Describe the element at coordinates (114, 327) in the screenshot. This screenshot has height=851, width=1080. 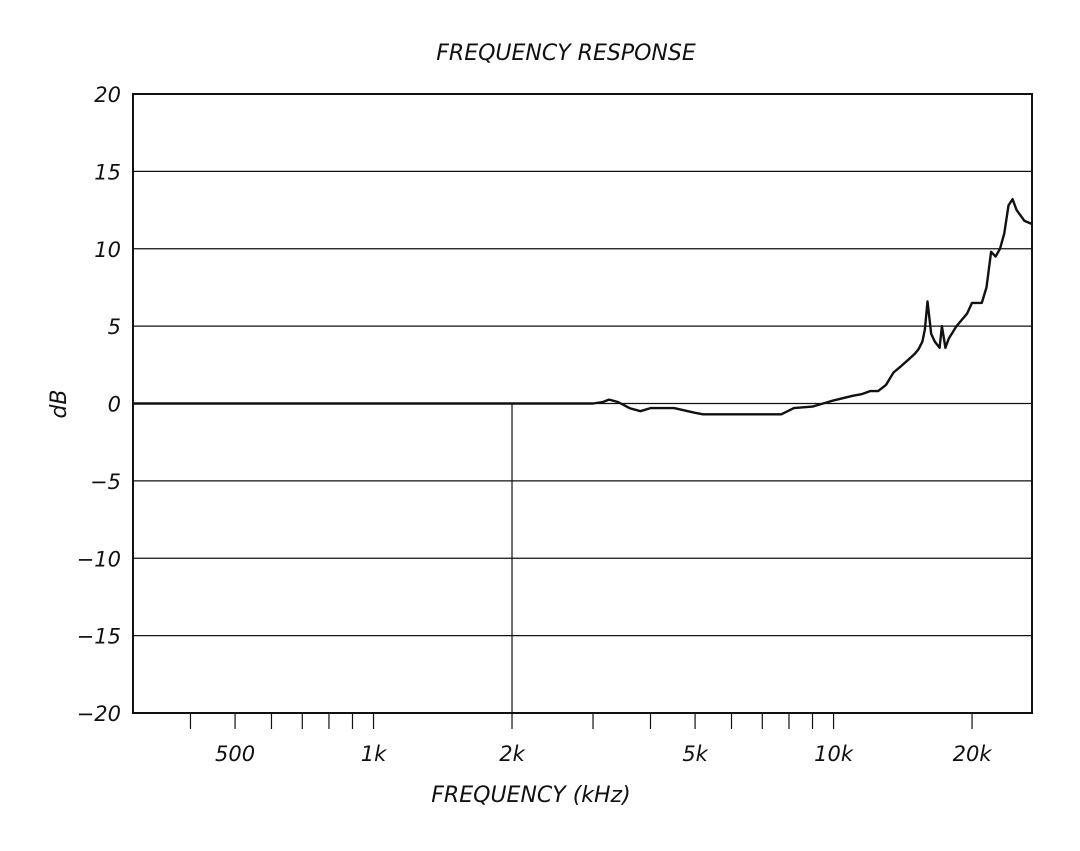
I see `y-tick-label: 5` at that location.